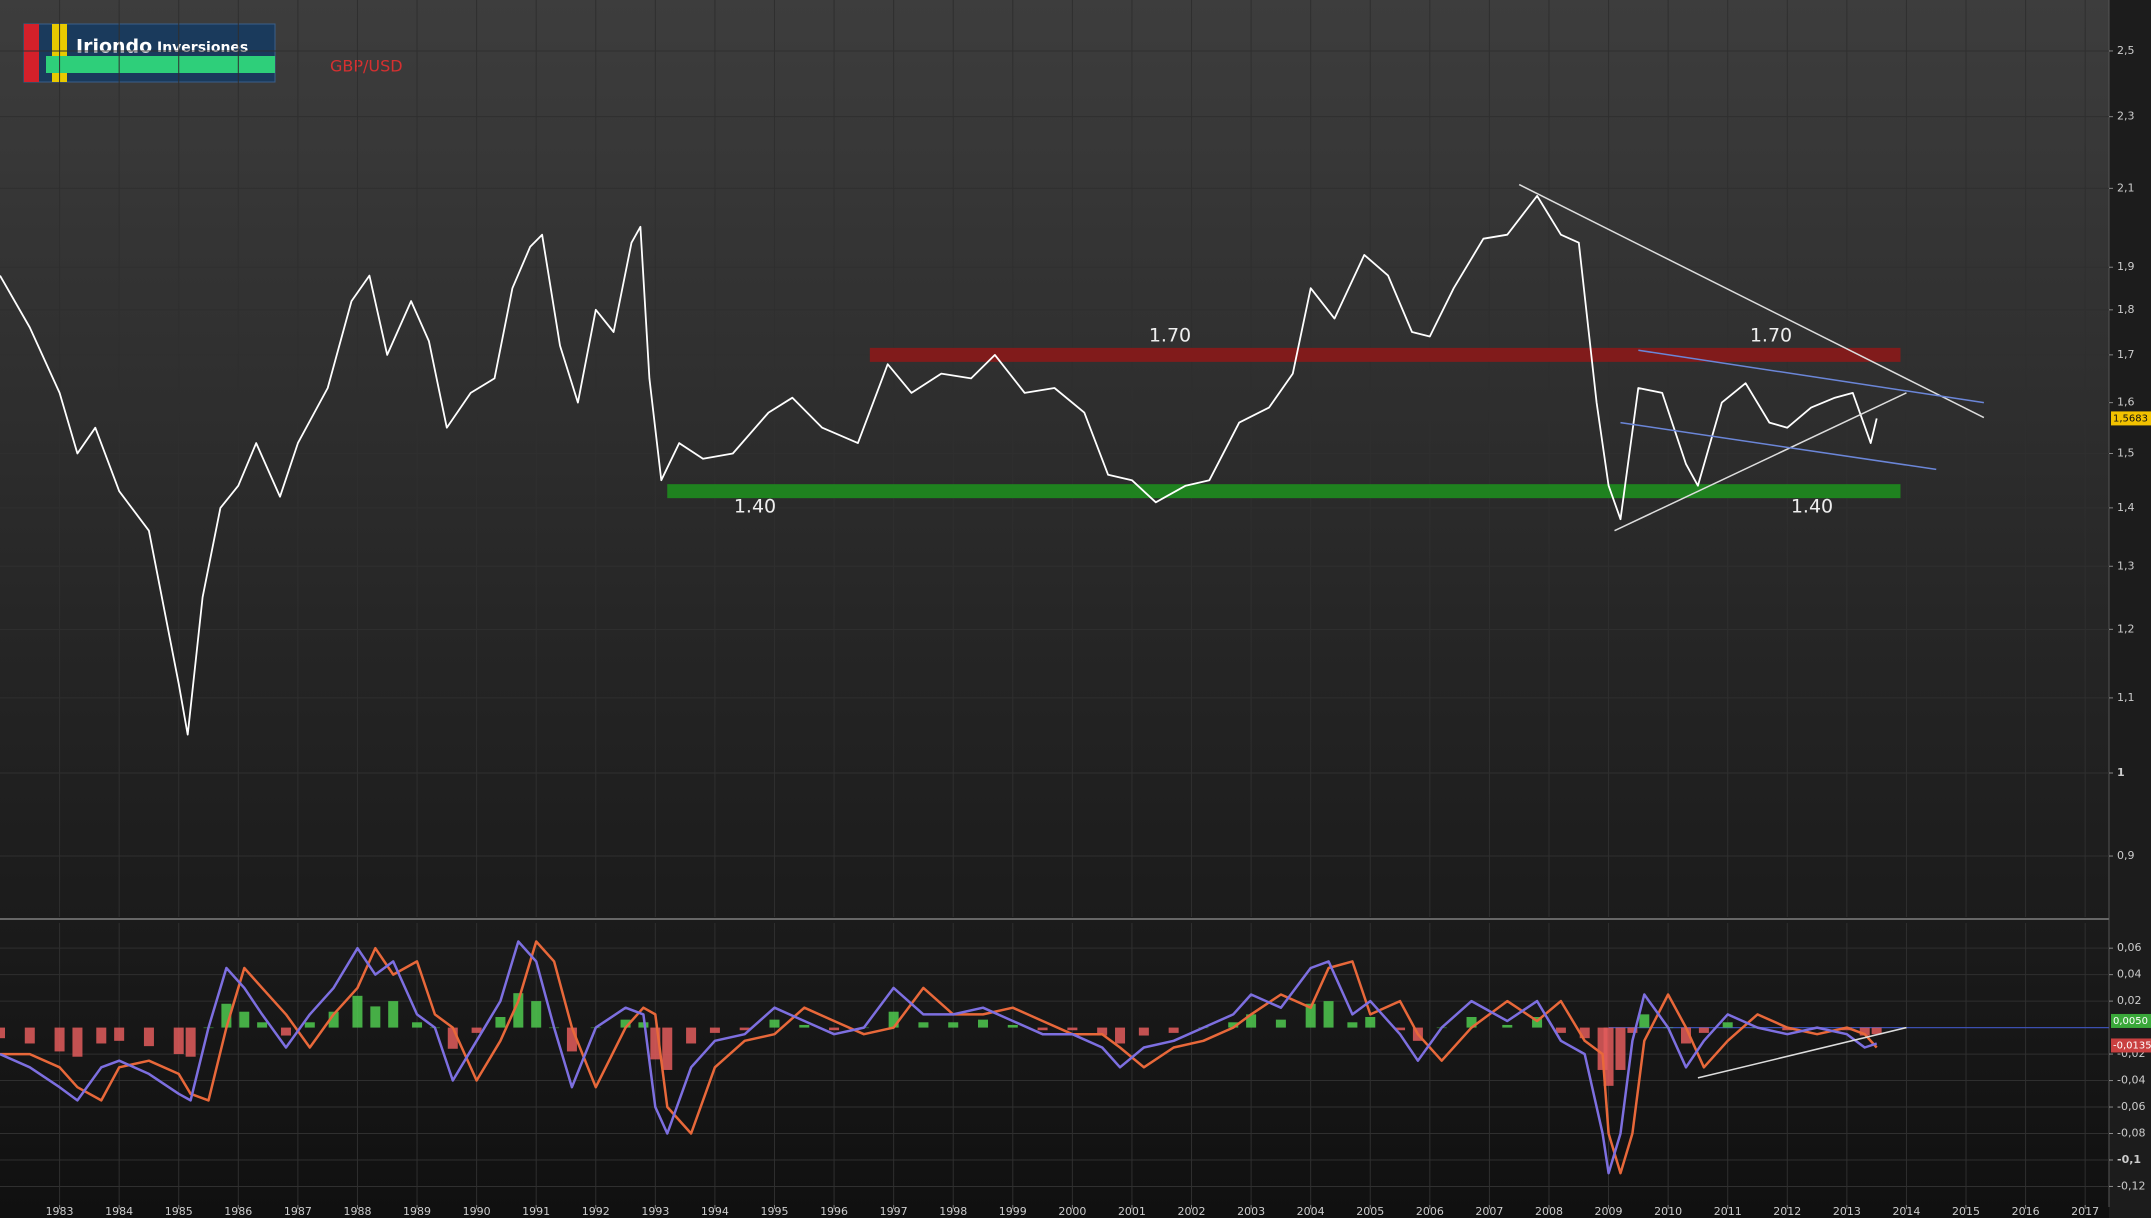 Image resolution: width=2151 pixels, height=1218 pixels. I want to click on x-tick-label: 1990, so click(477, 1211).